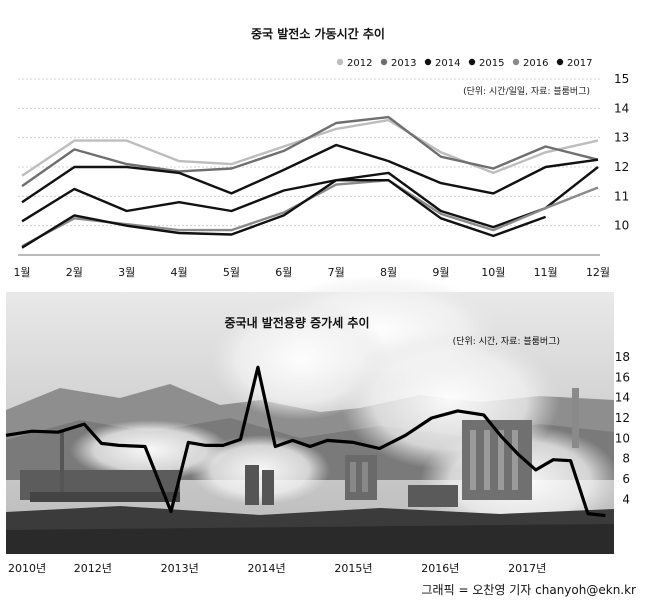 This screenshot has width=650, height=606. Describe the element at coordinates (340, 62) in the screenshot. I see `legend-marker-2012` at that location.